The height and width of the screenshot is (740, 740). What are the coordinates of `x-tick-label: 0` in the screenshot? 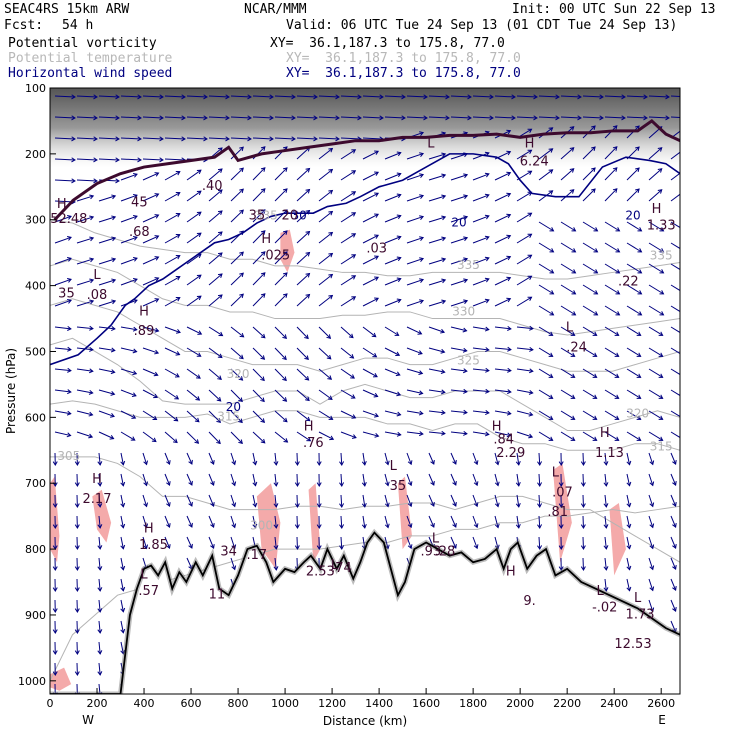 It's located at (50, 703).